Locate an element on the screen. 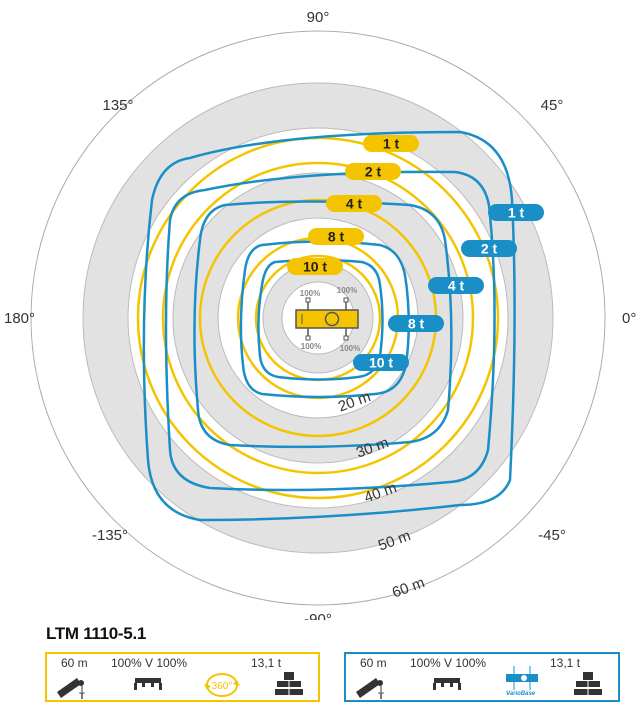  angle-label-135: 135° is located at coordinates (117, 105).